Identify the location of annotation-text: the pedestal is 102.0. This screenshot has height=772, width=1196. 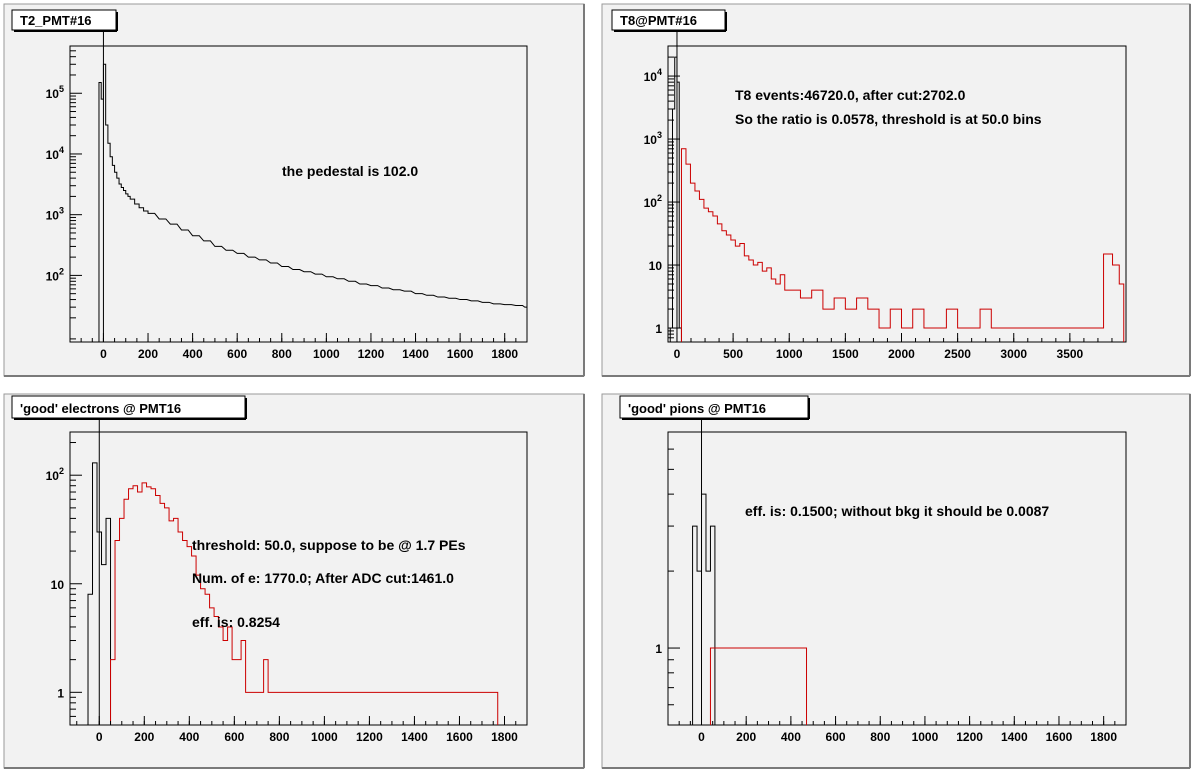
(350, 171).